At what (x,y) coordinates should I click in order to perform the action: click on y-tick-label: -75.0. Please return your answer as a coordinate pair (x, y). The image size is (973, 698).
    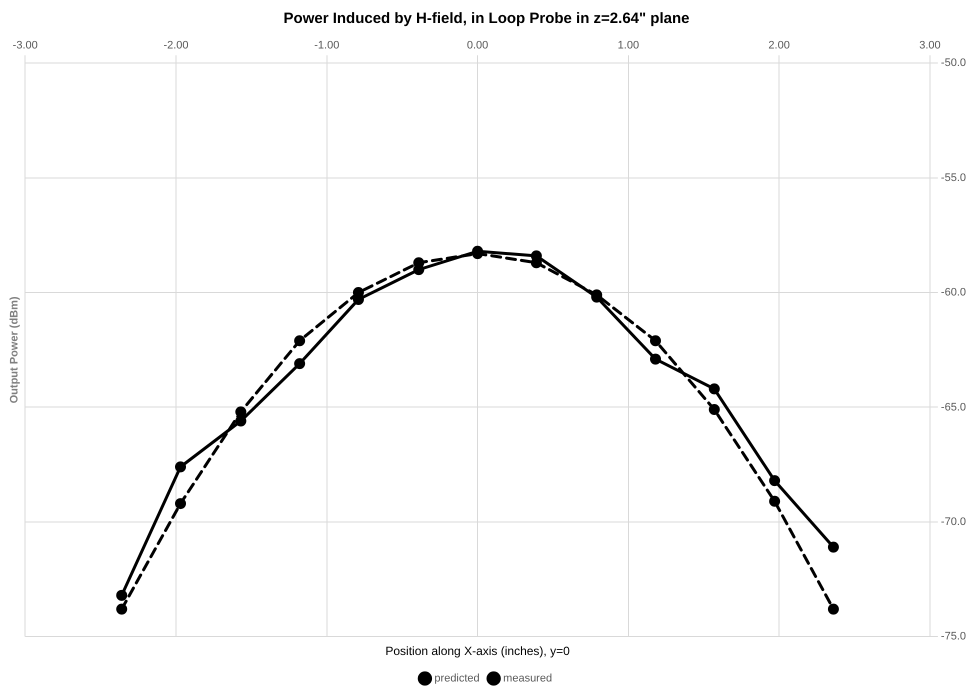
    Looking at the image, I should click on (953, 636).